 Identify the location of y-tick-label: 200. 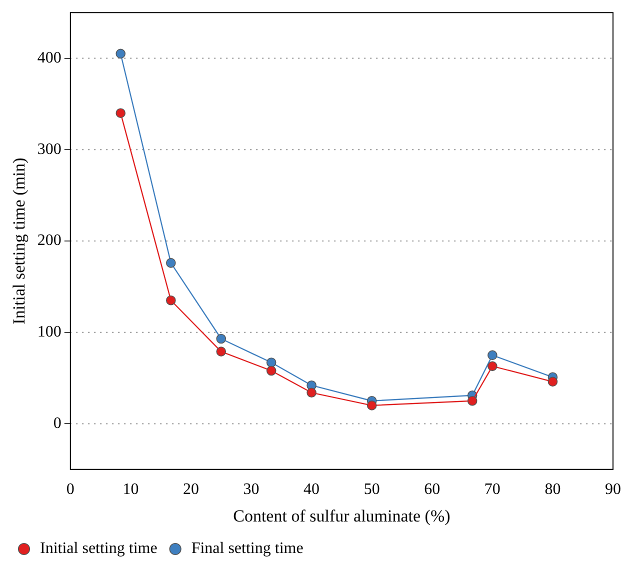
(49, 241).